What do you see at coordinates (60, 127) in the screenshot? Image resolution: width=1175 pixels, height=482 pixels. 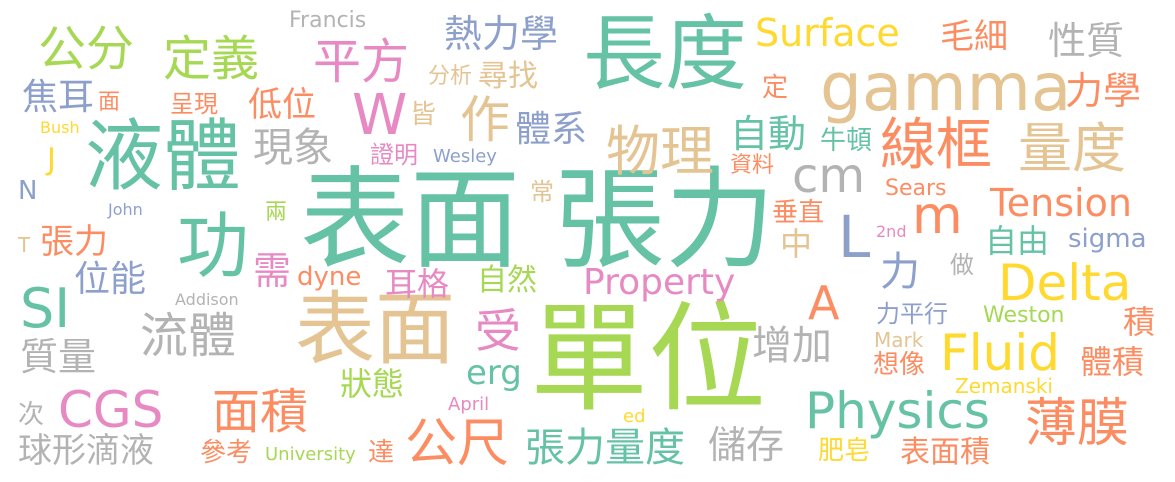 I see `word-bush: Bush` at bounding box center [60, 127].